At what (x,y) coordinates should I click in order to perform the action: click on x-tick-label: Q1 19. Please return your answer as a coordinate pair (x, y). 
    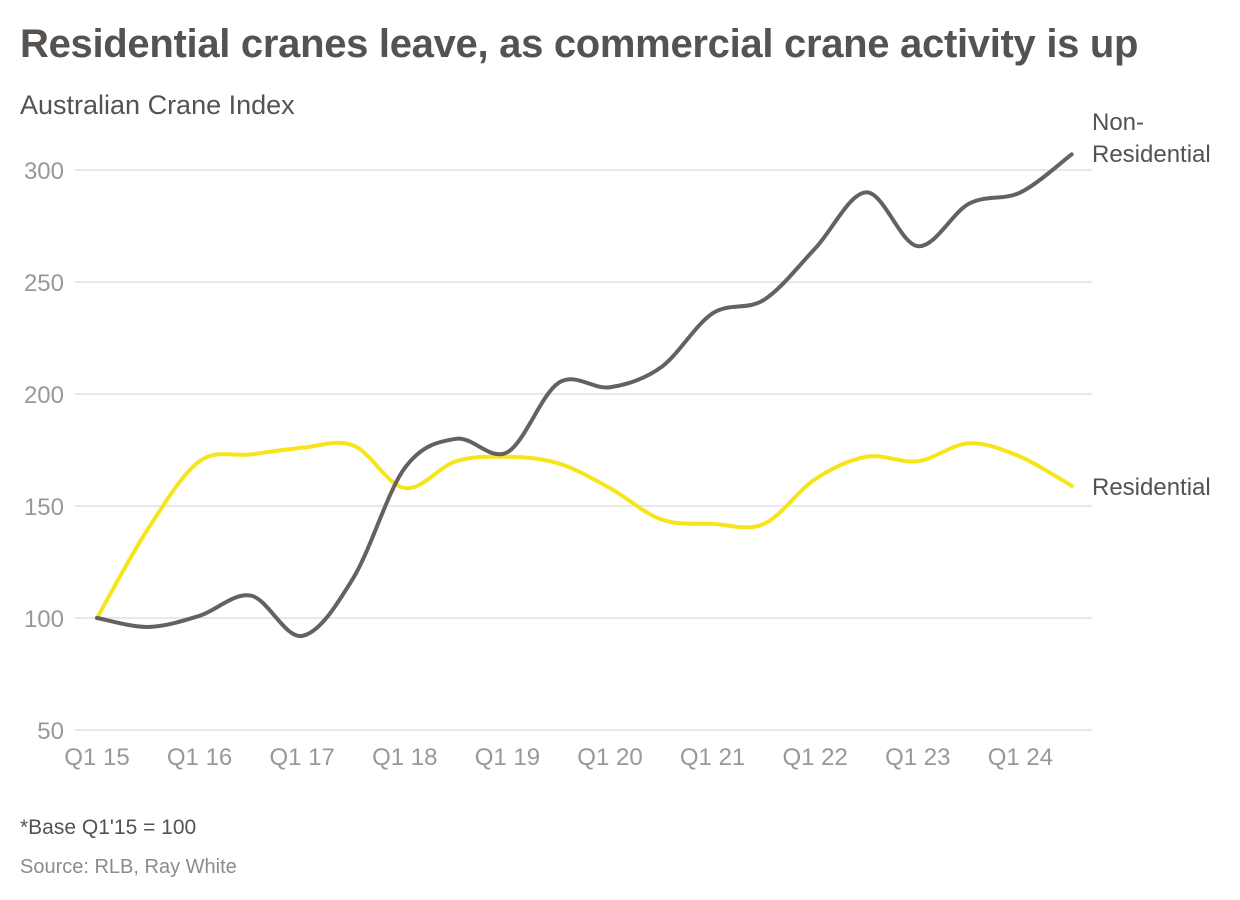
    Looking at the image, I should click on (507, 757).